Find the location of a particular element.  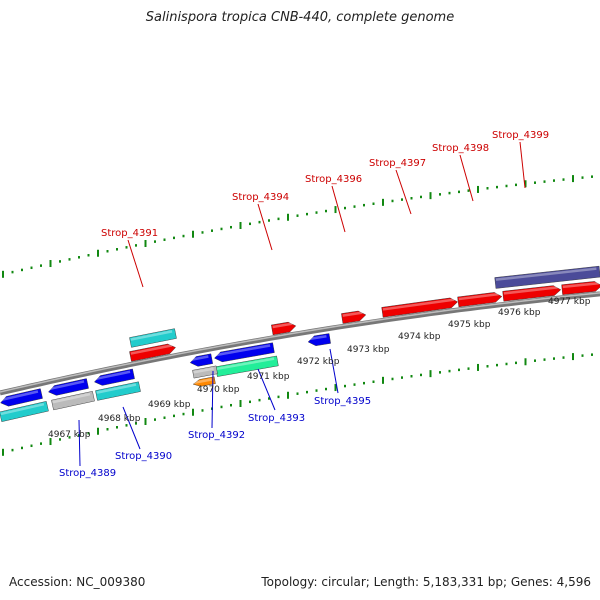

gene-label-forward: Strop_4397 is located at coordinates (397, 163).